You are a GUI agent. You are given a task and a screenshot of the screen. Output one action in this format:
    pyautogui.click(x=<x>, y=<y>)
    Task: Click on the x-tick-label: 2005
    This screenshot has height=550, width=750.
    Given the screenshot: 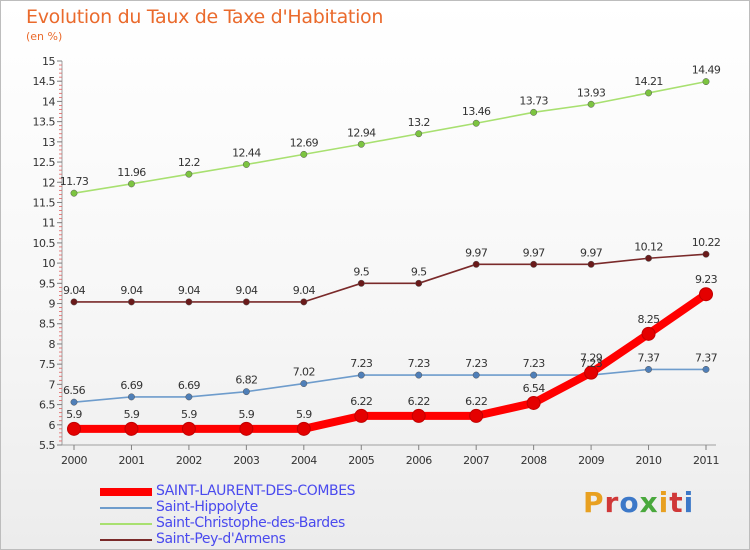 What is the action you would take?
    pyautogui.click(x=361, y=460)
    